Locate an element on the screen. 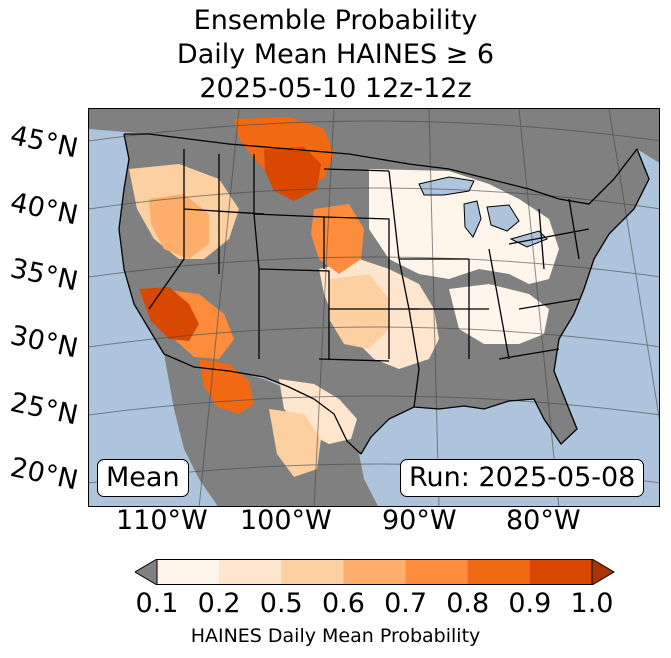 The image size is (671, 658). colorbar-over-arrow is located at coordinates (603, 572).